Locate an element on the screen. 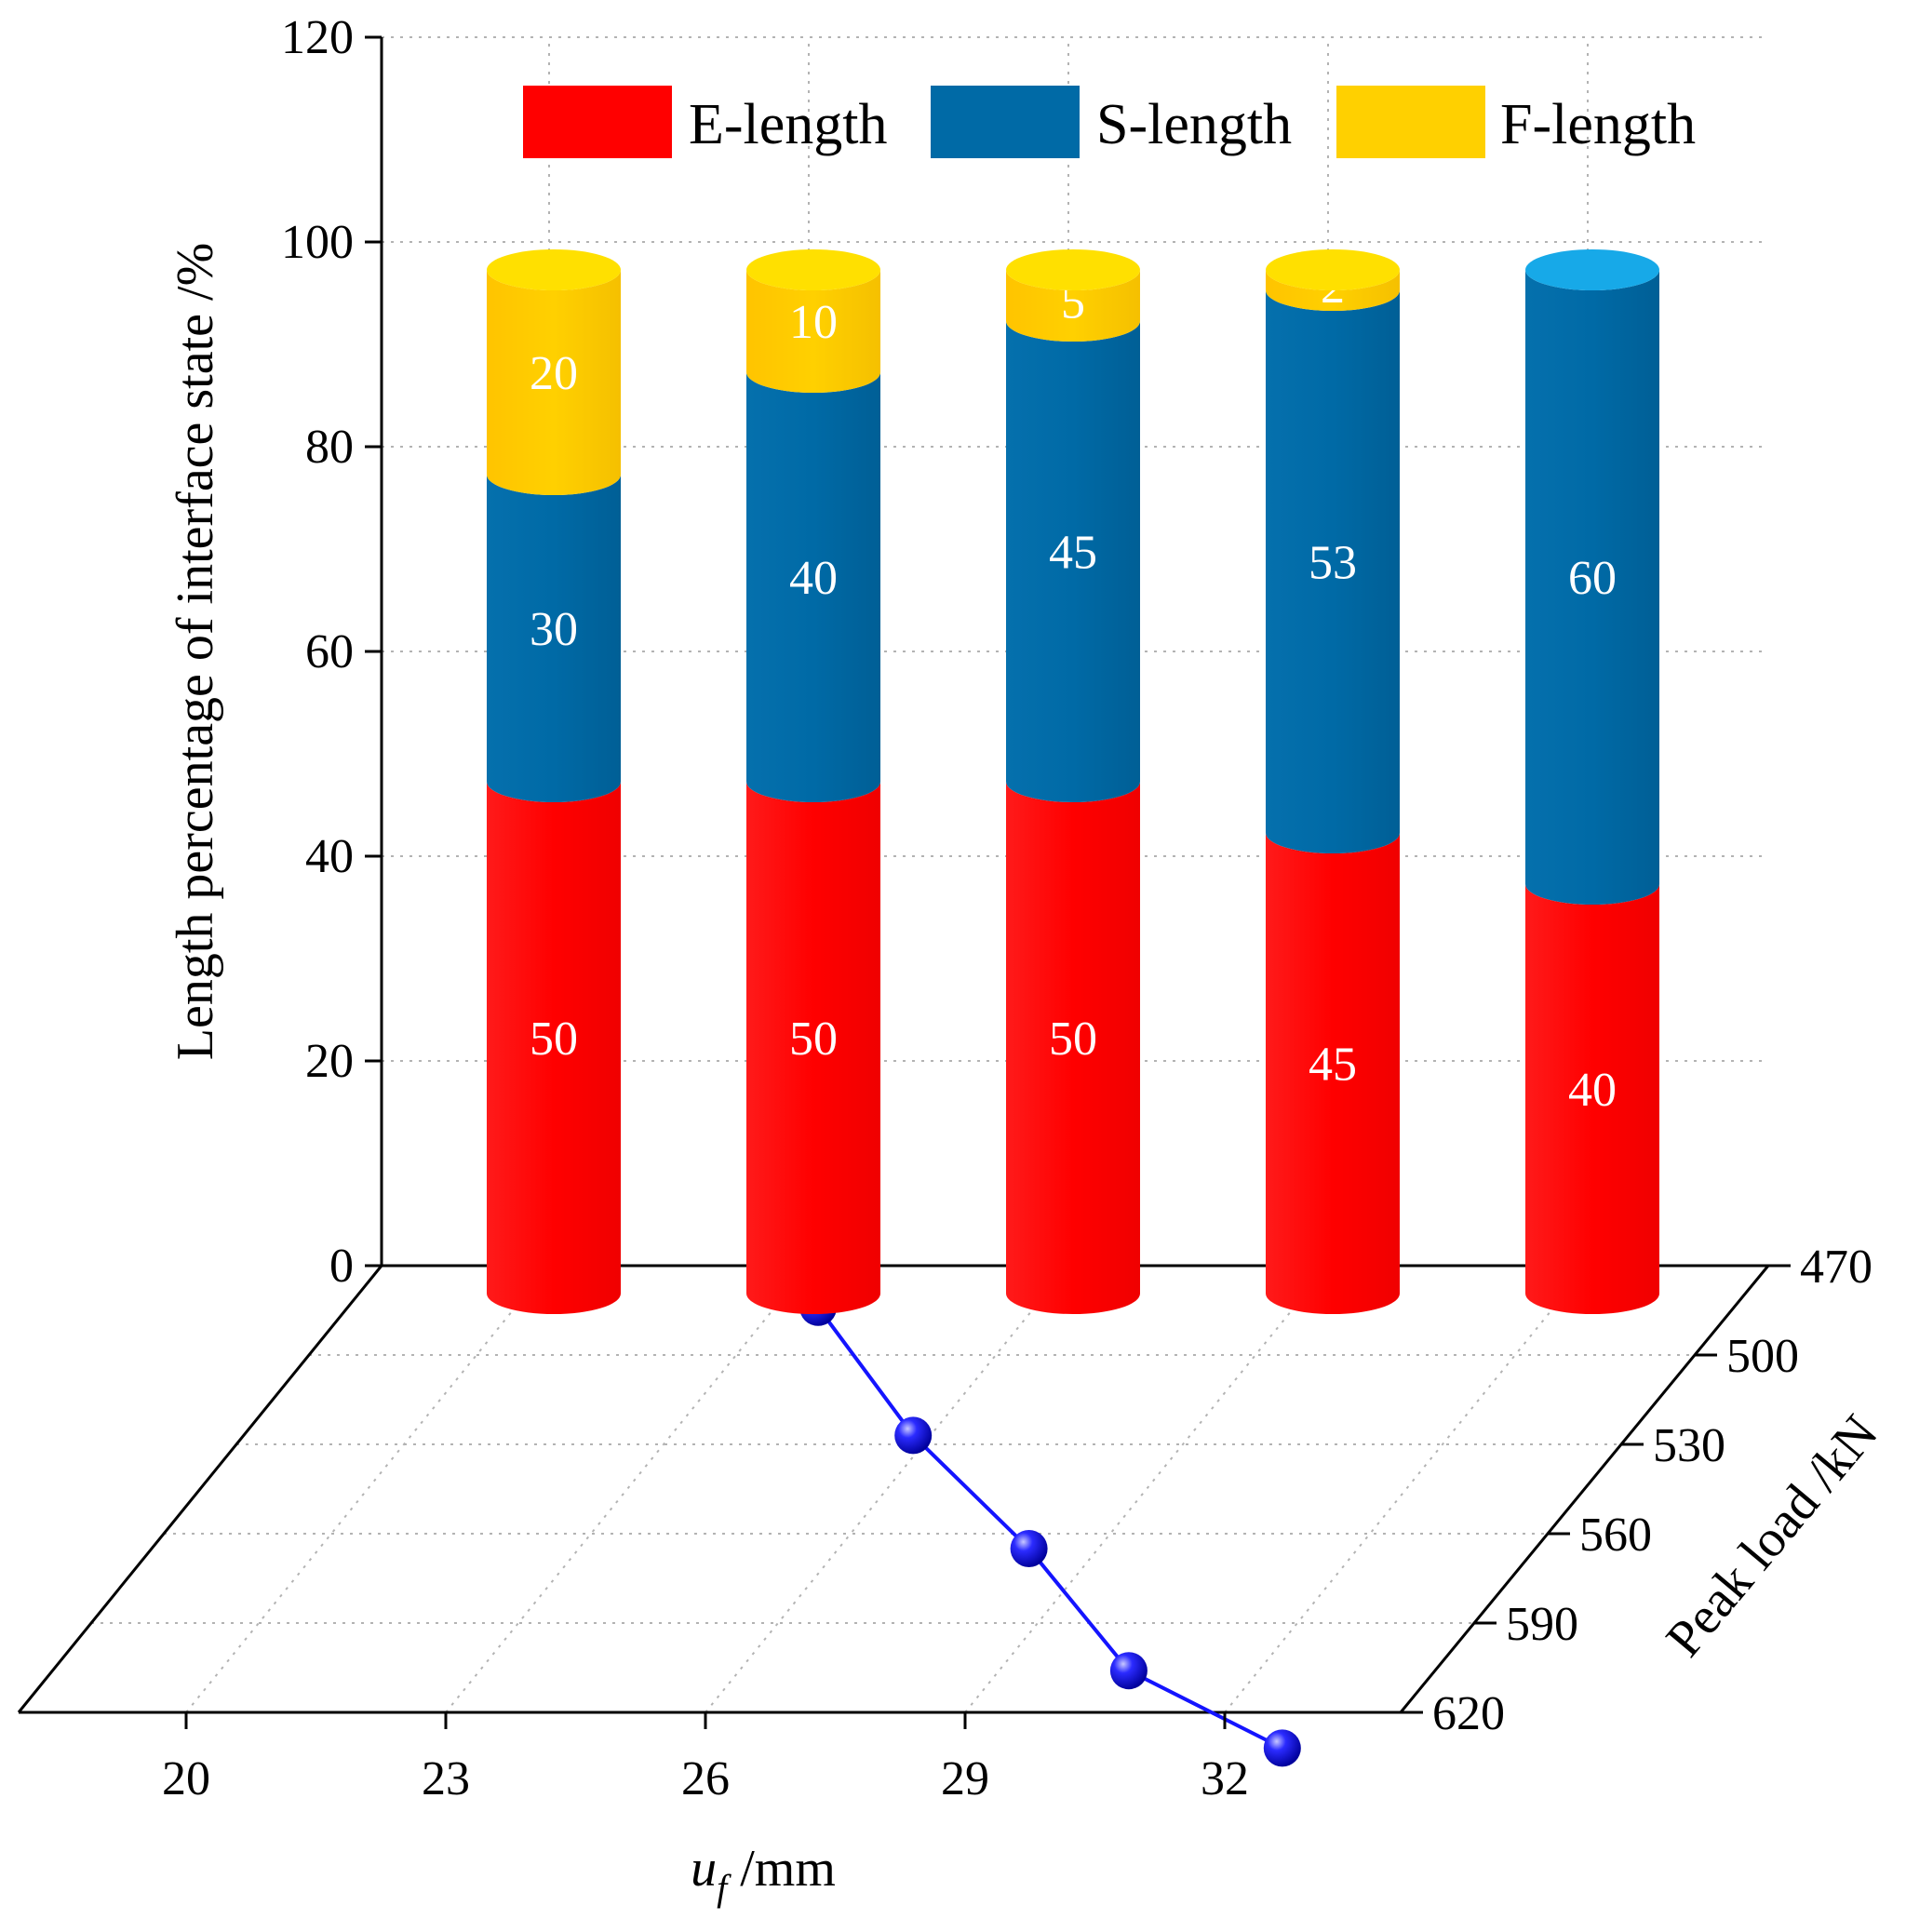  x-axis-label: uf /mm is located at coordinates (764, 1874).